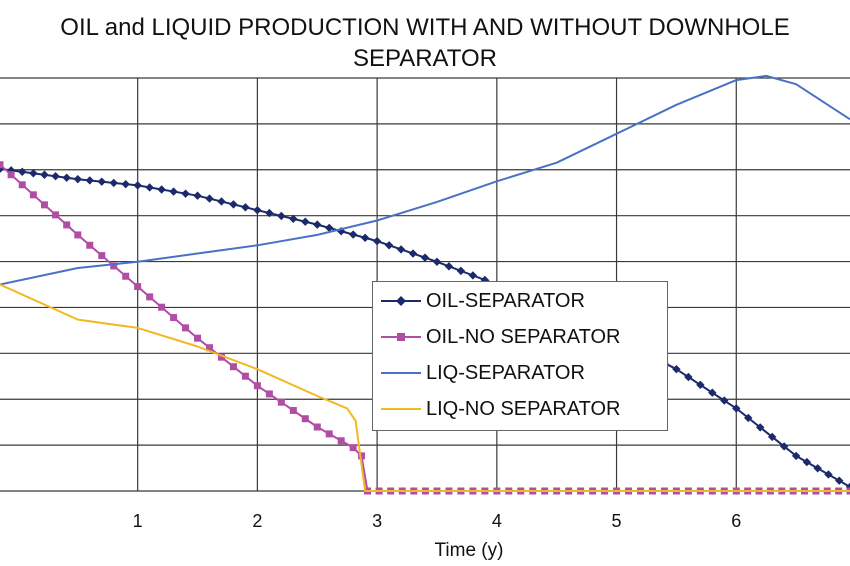  I want to click on x-axis-label: Time (y), so click(469, 550).